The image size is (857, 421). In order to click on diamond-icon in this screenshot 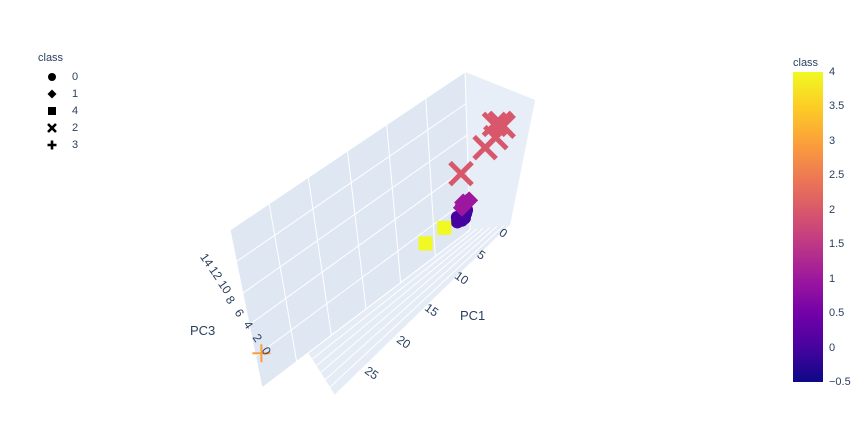, I will do `click(52, 94)`.